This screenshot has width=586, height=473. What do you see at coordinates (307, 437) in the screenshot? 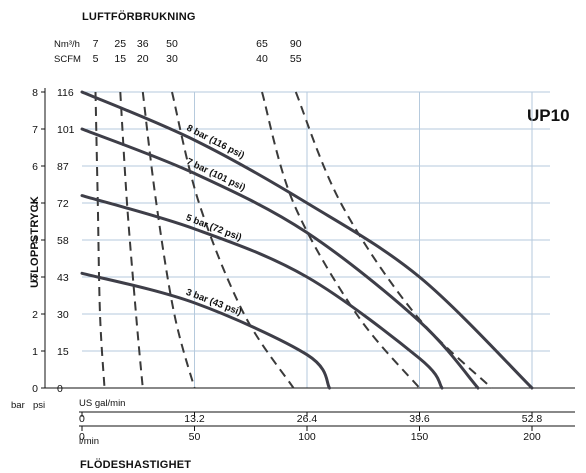
I see `x-tick-label-metric: 100` at bounding box center [307, 437].